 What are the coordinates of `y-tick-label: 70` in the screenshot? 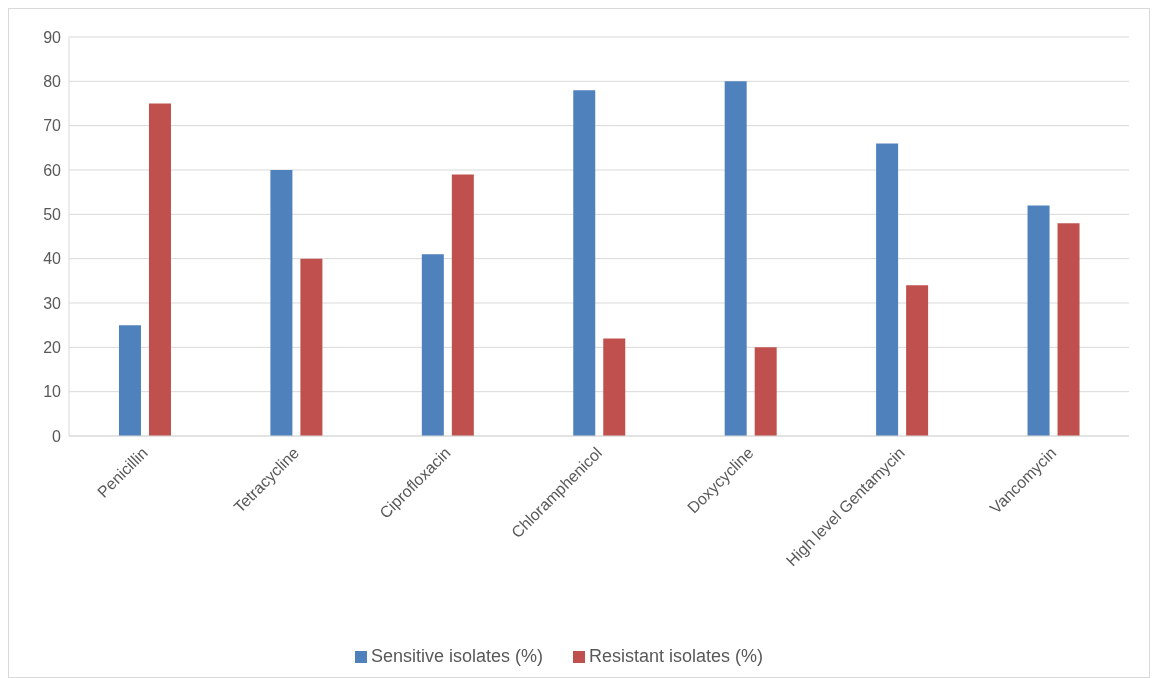 It's located at (52, 126).